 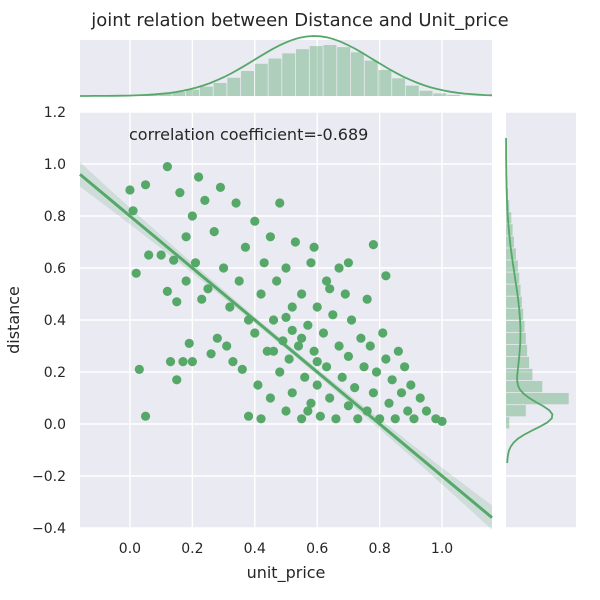 I want to click on y-axis-label: distance, so click(x=13, y=320).